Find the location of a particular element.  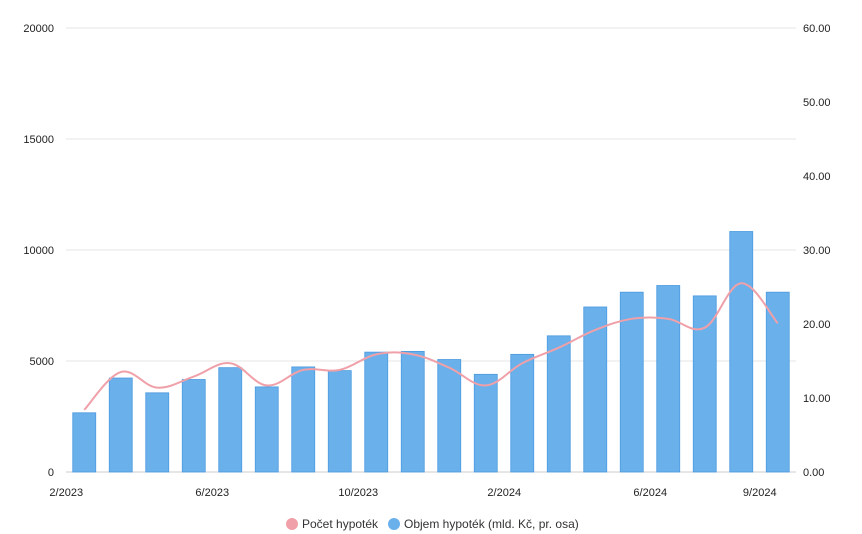

left-axis-ticks: 0 5000 10000 15000 20000 is located at coordinates (38, 251).